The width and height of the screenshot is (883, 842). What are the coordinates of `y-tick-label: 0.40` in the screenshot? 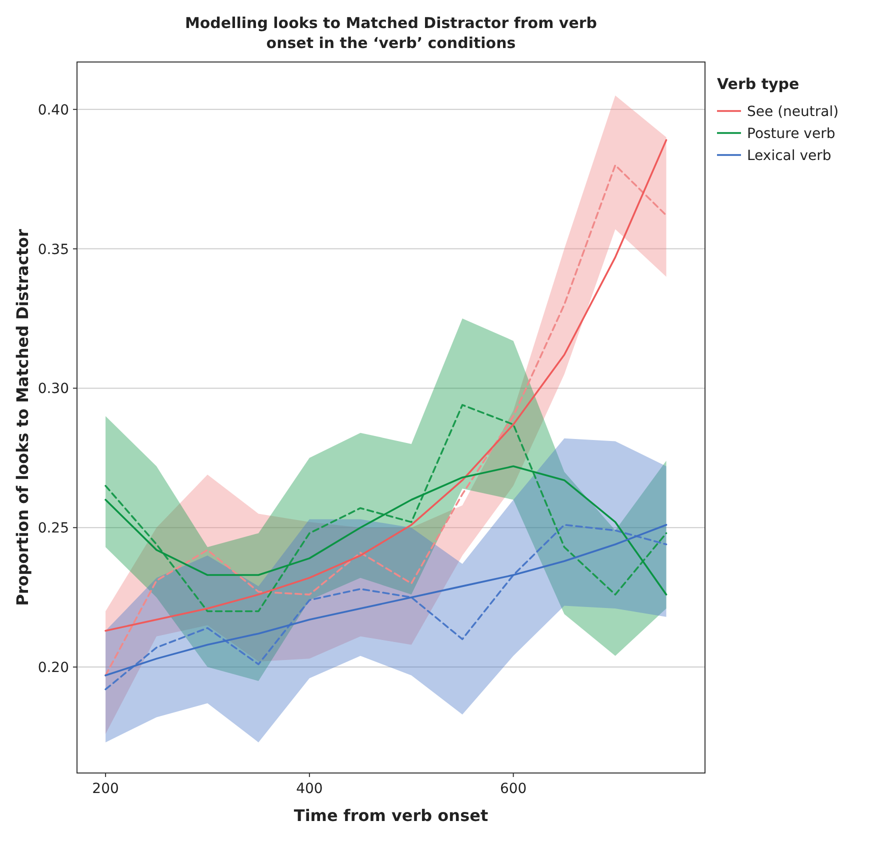 It's located at (53, 110).